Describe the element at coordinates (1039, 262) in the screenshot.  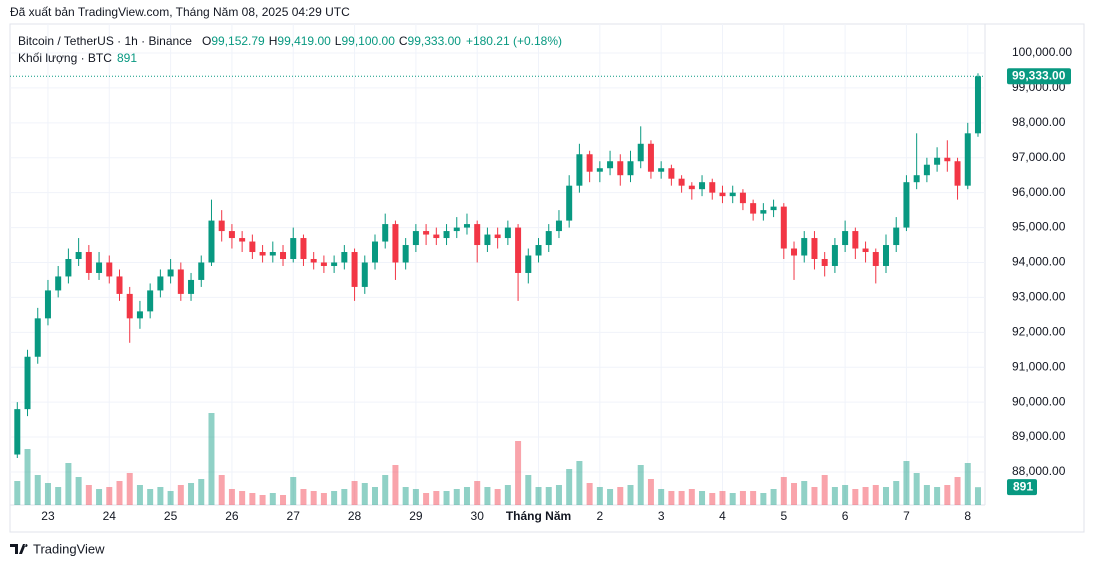
I see `y-tick-label: 94,000.00` at that location.